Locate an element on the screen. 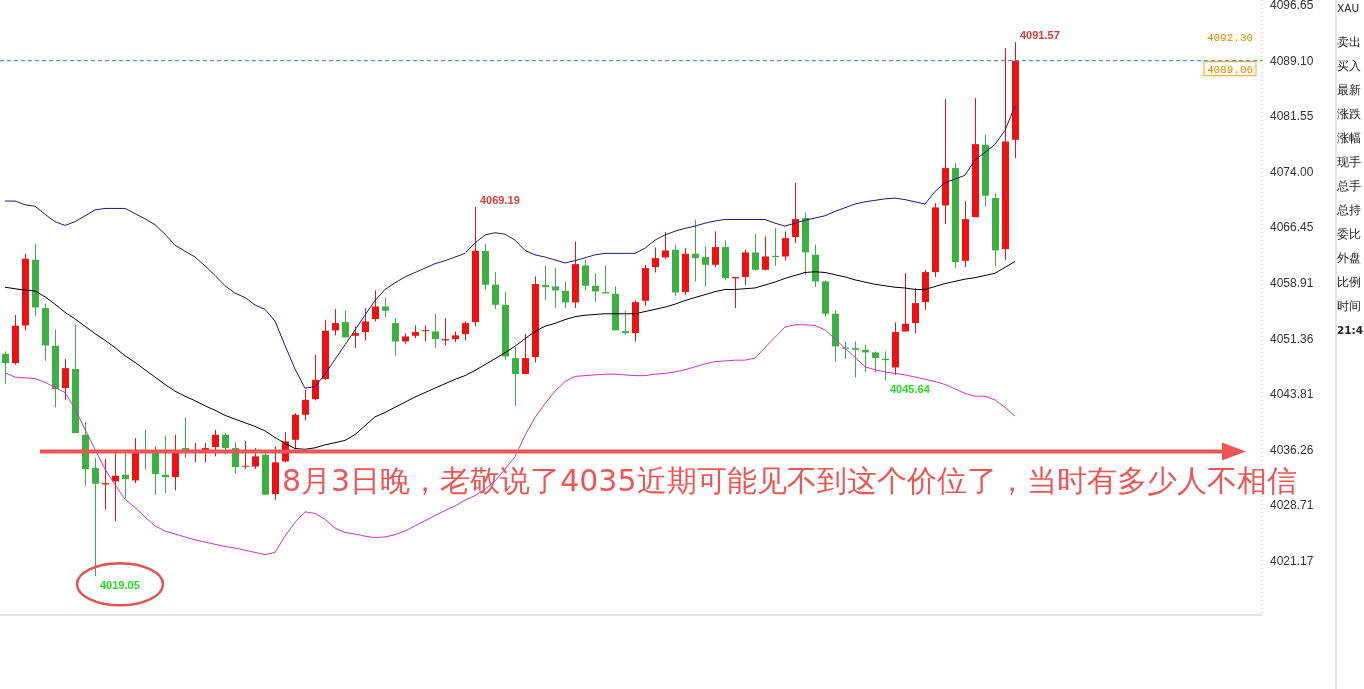 The width and height of the screenshot is (1364, 689). text: 21:4 is located at coordinates (1350, 330).